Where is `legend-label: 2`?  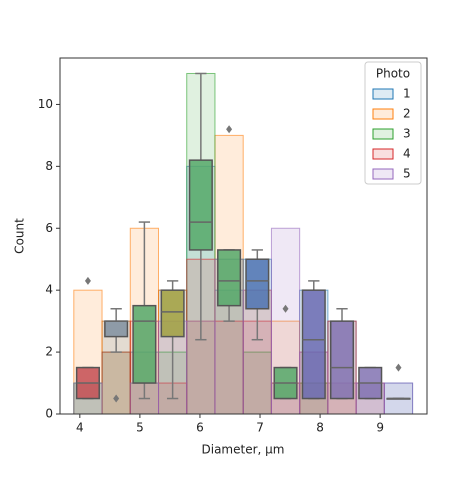
legend-label: 2 is located at coordinates (407, 114).